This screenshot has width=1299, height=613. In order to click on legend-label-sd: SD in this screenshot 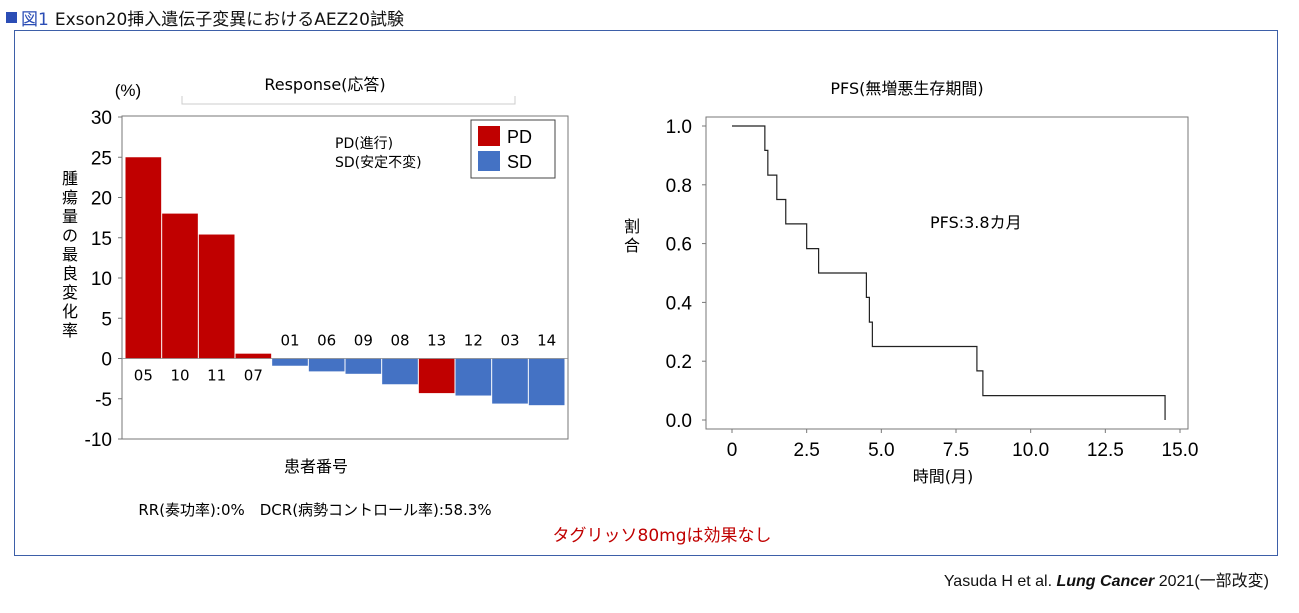, I will do `click(519, 162)`.